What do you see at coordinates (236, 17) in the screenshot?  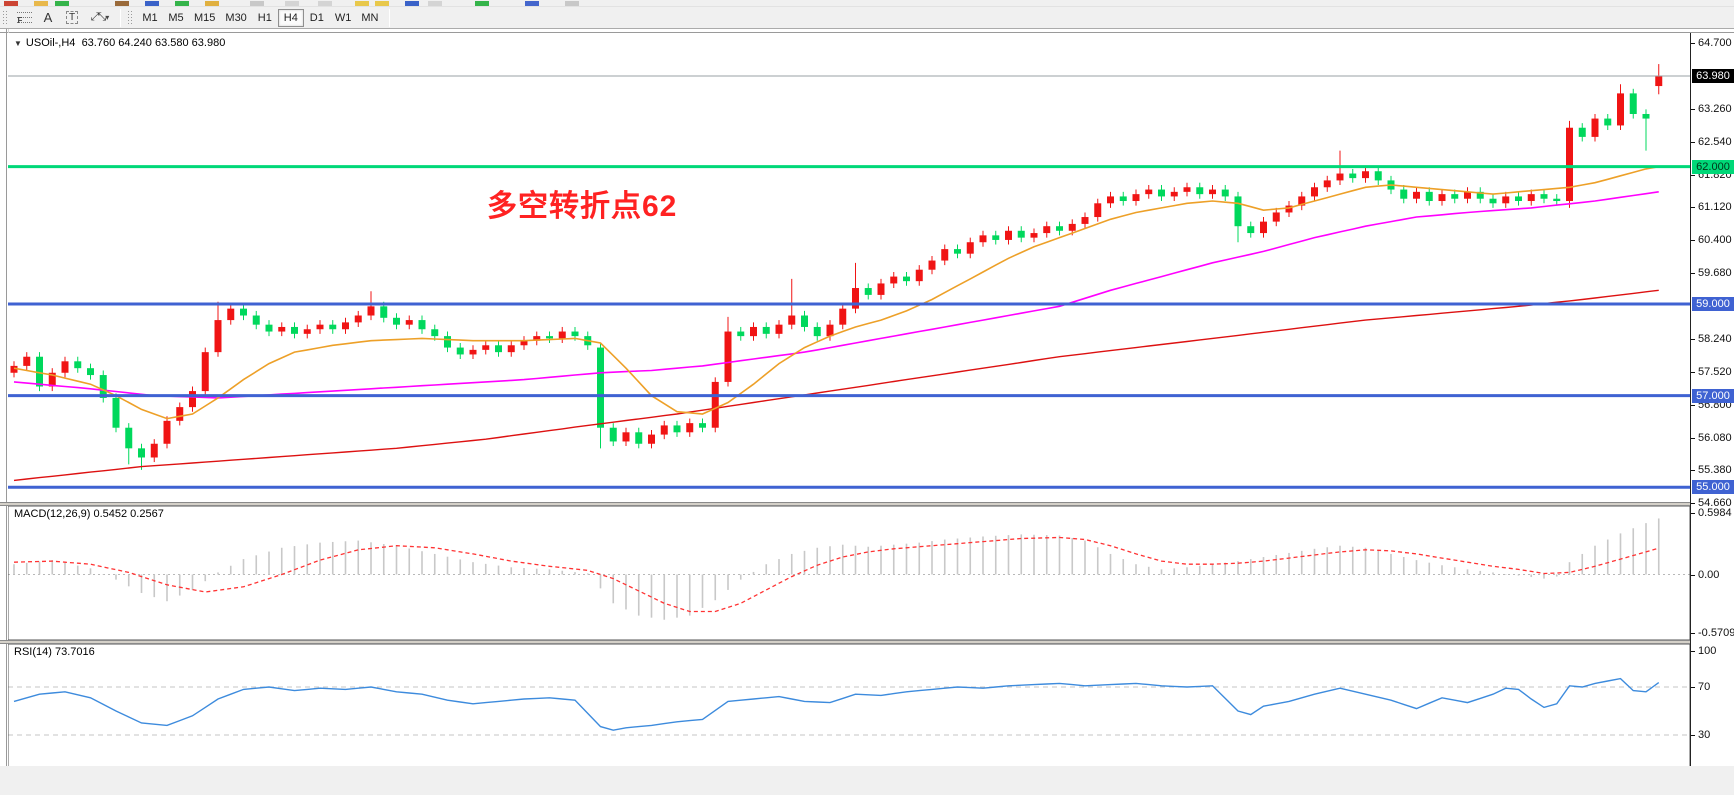 I see `timeframe-m30-button: M30` at bounding box center [236, 17].